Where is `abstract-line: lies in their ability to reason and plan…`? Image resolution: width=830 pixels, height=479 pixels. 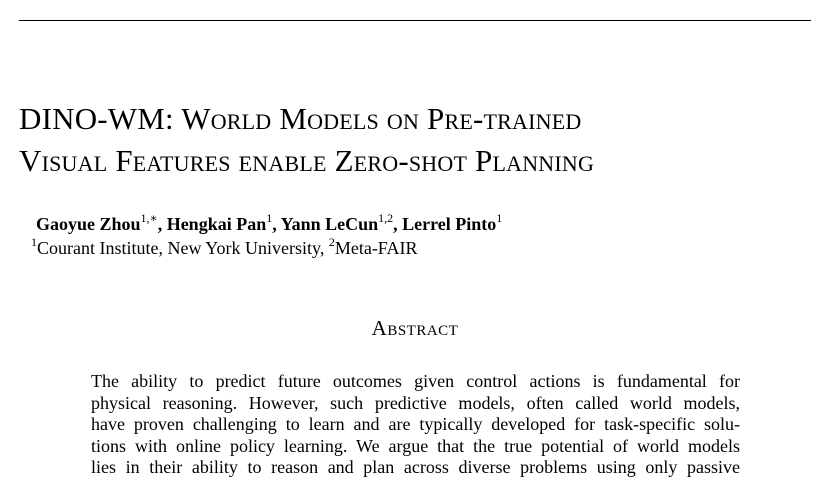
abstract-line: lies in their ability to reason and plan… is located at coordinates (415, 467).